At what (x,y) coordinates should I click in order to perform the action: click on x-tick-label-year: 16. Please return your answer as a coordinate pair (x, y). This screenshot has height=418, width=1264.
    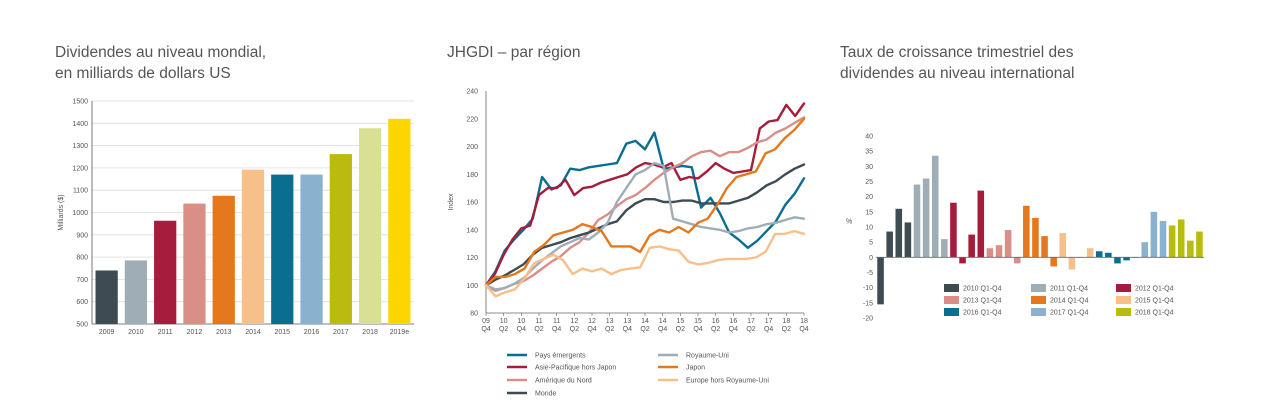
    Looking at the image, I should click on (733, 321).